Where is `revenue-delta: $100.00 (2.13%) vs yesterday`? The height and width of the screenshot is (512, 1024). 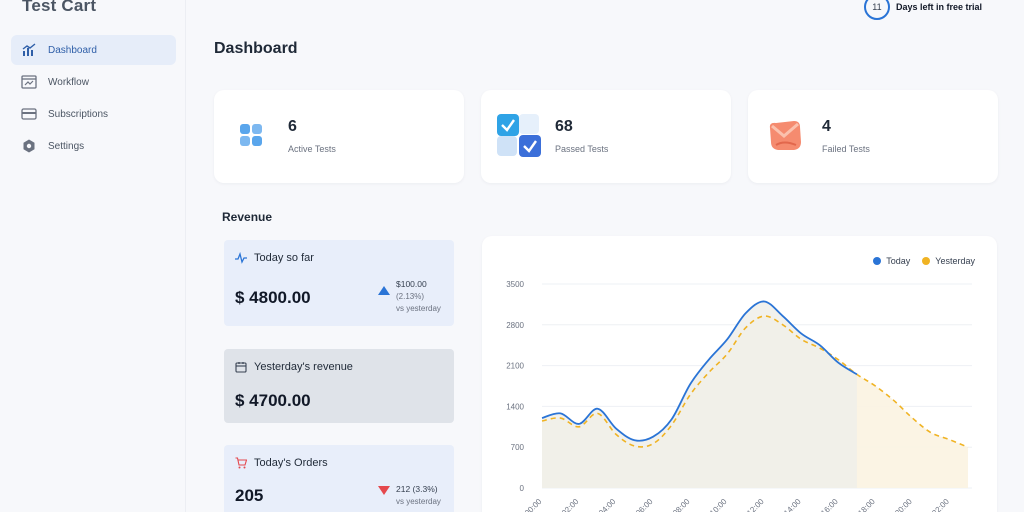 revenue-delta: $100.00 (2.13%) vs yesterday is located at coordinates (418, 297).